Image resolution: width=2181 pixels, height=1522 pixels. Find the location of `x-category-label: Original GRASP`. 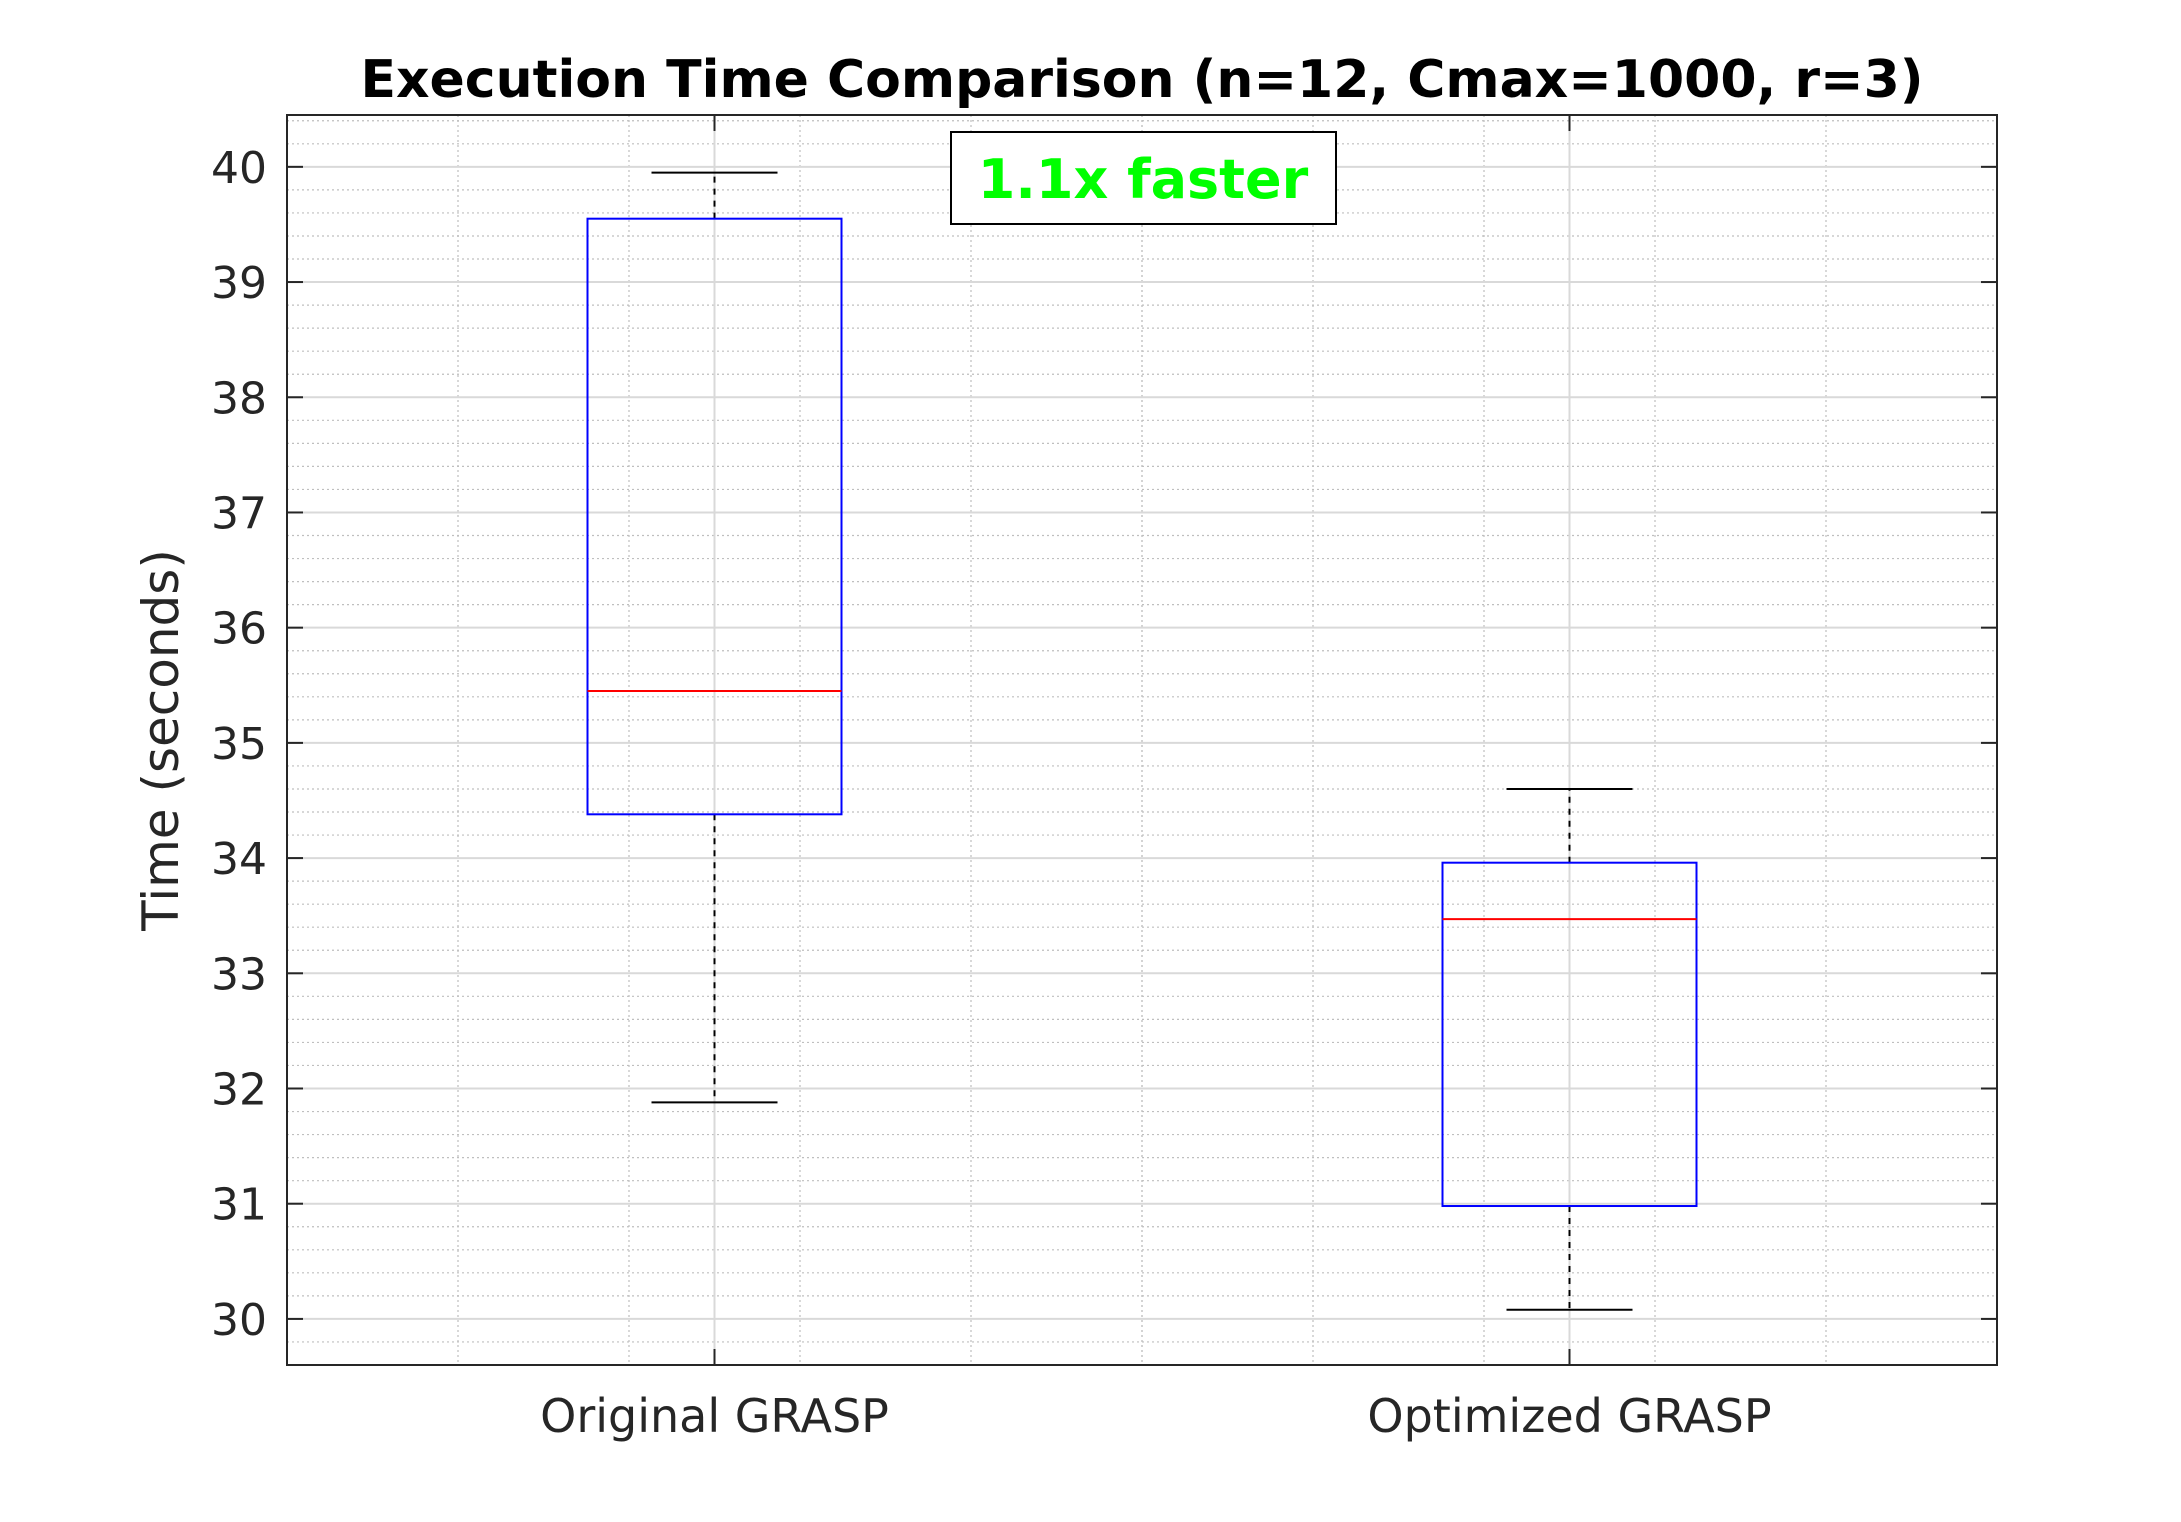

x-category-label: Original GRASP is located at coordinates (714, 1416).